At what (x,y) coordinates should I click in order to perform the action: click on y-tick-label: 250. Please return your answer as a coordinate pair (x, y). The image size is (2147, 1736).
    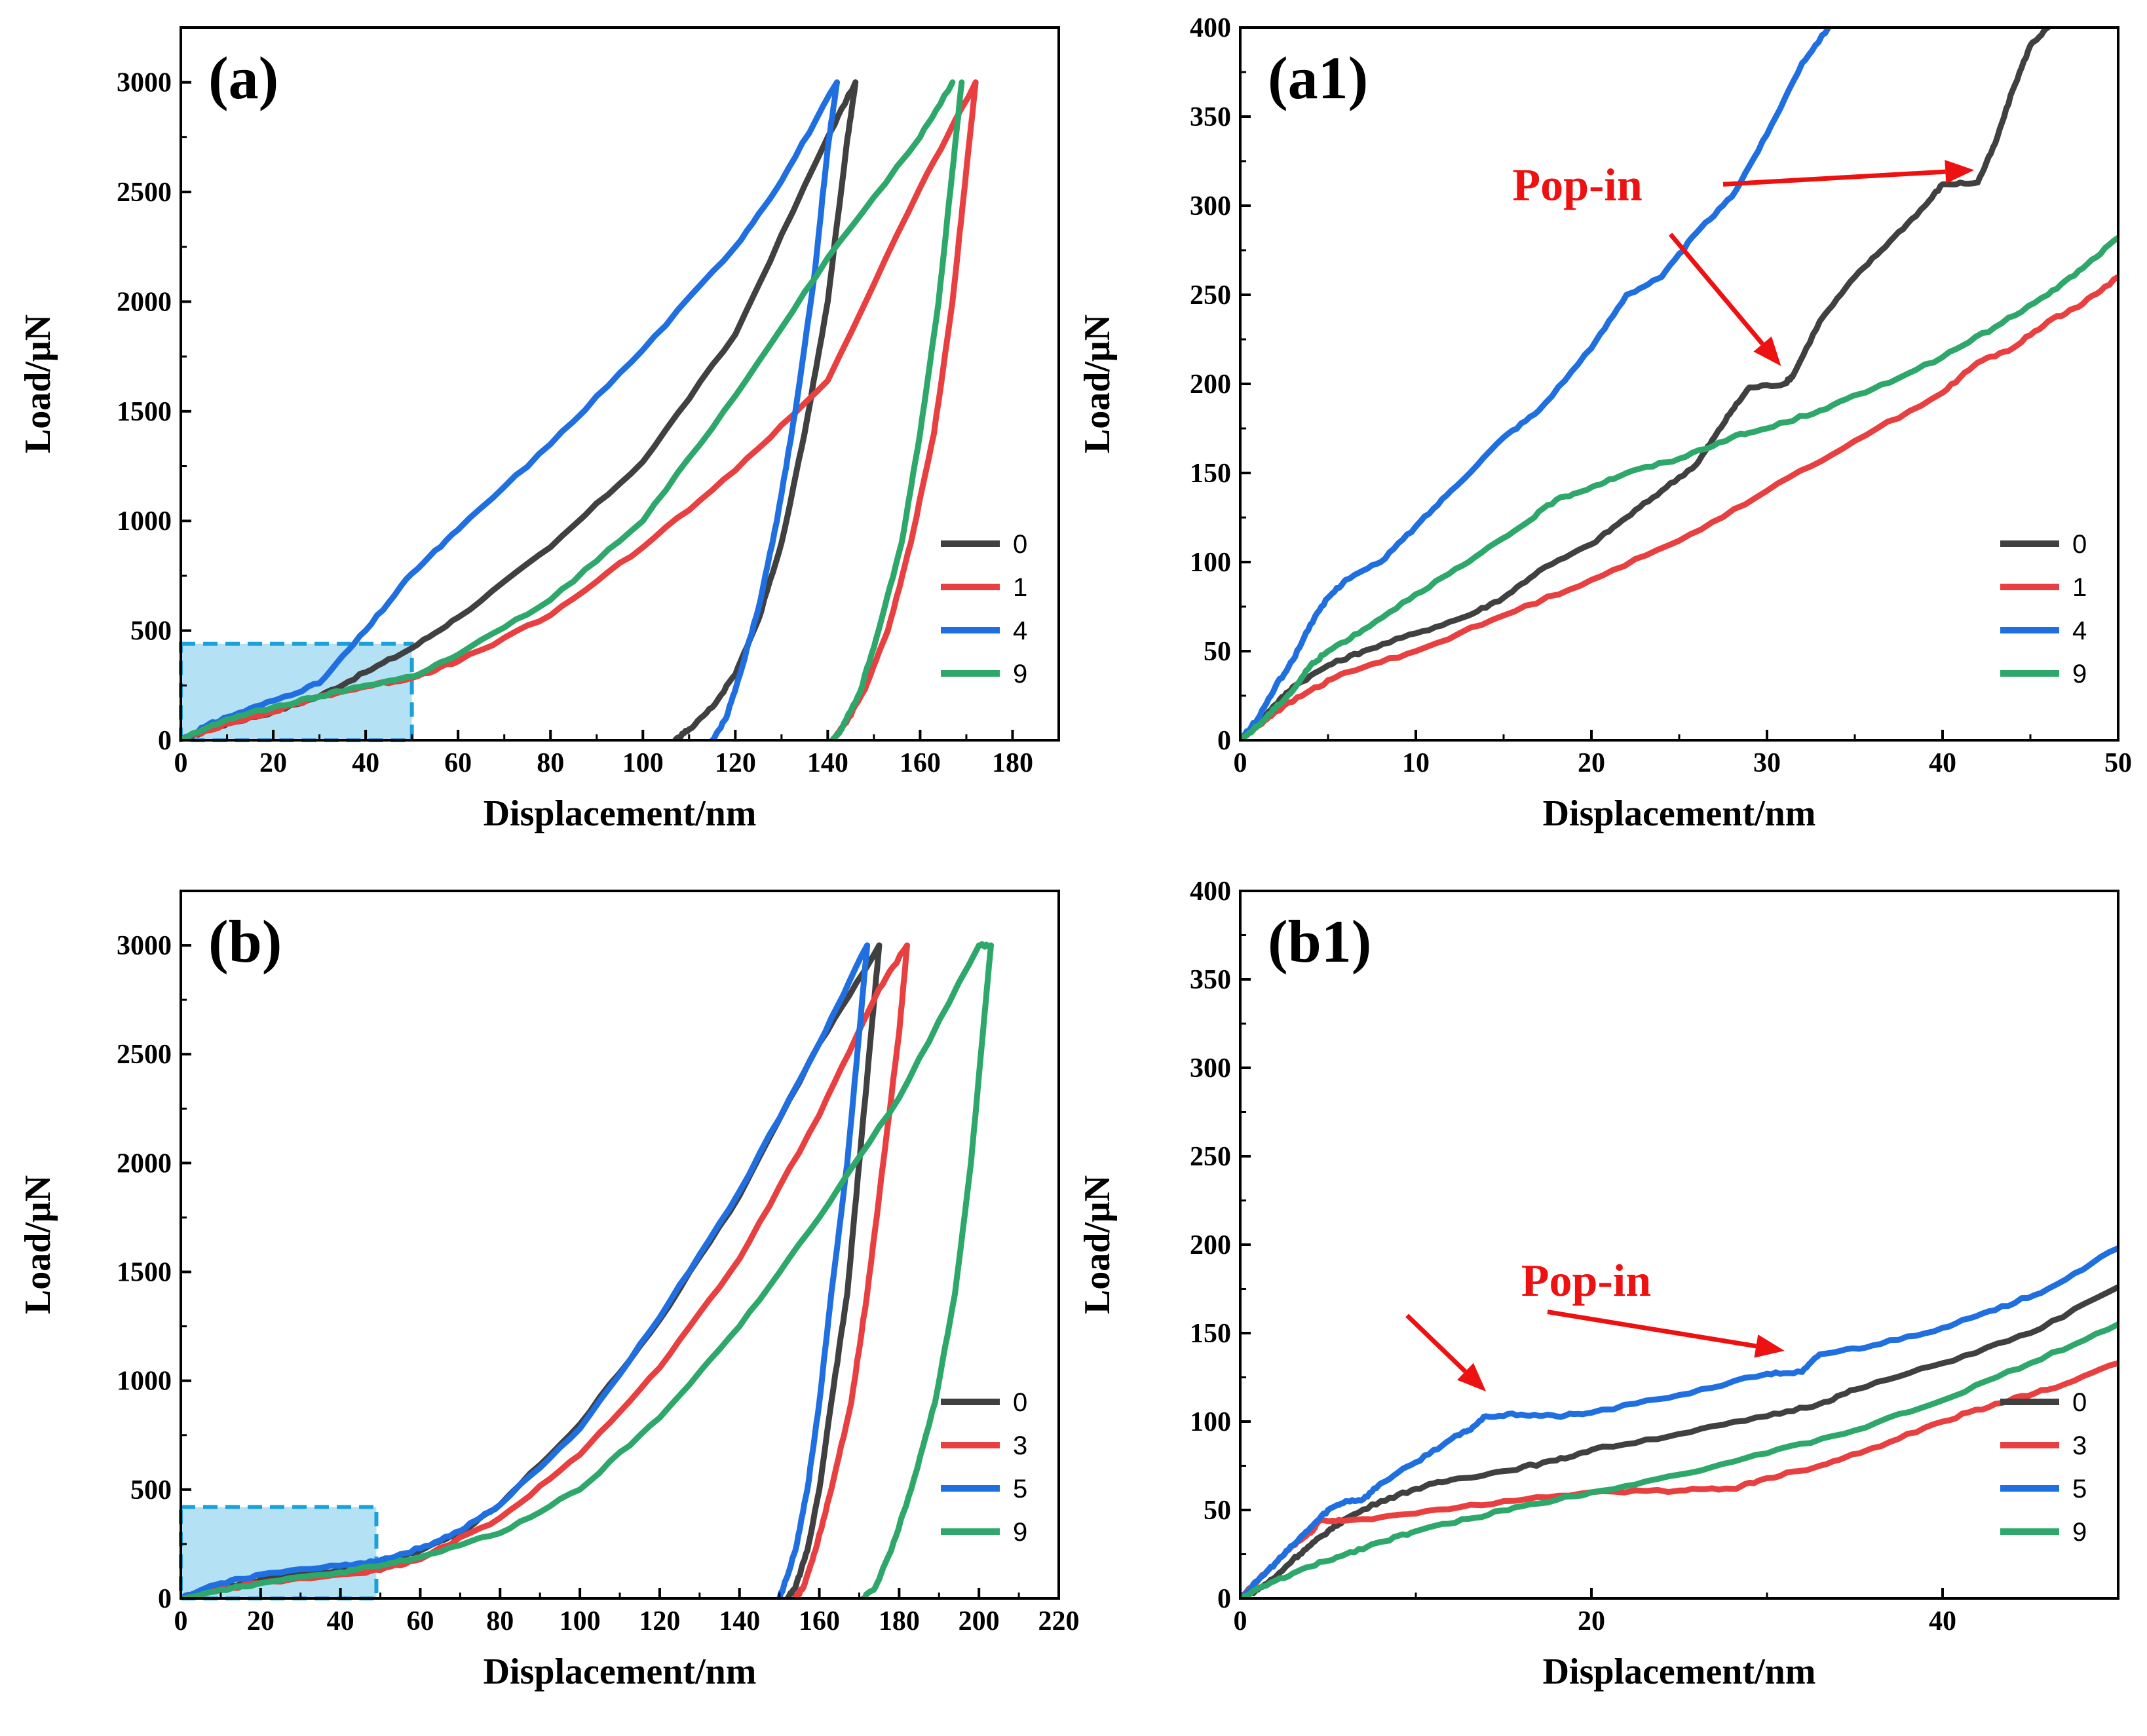
    Looking at the image, I should click on (1210, 1157).